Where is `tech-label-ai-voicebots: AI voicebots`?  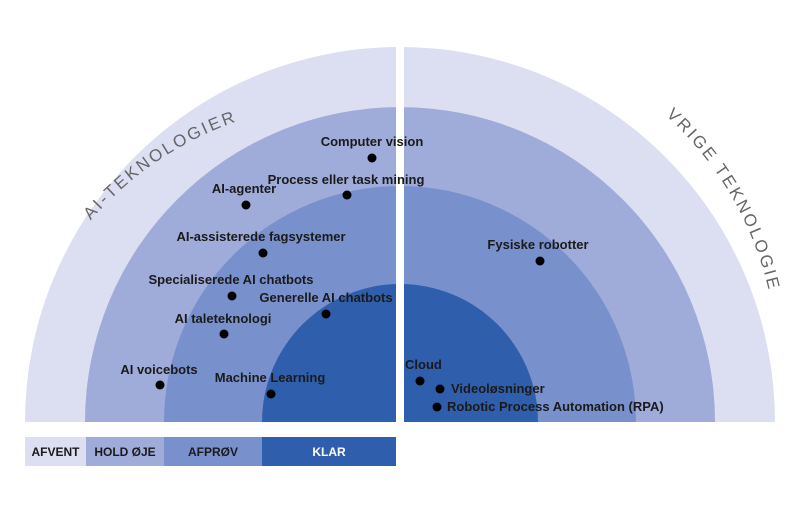
tech-label-ai-voicebots: AI voicebots is located at coordinates (158, 369).